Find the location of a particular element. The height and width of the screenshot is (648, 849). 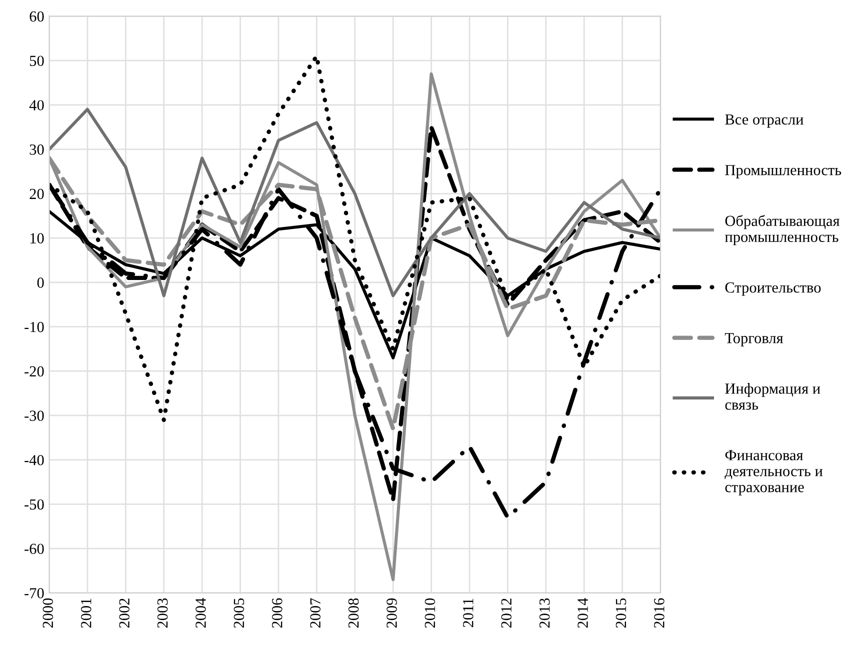

y-tick-label: -30 is located at coordinates (34, 415).